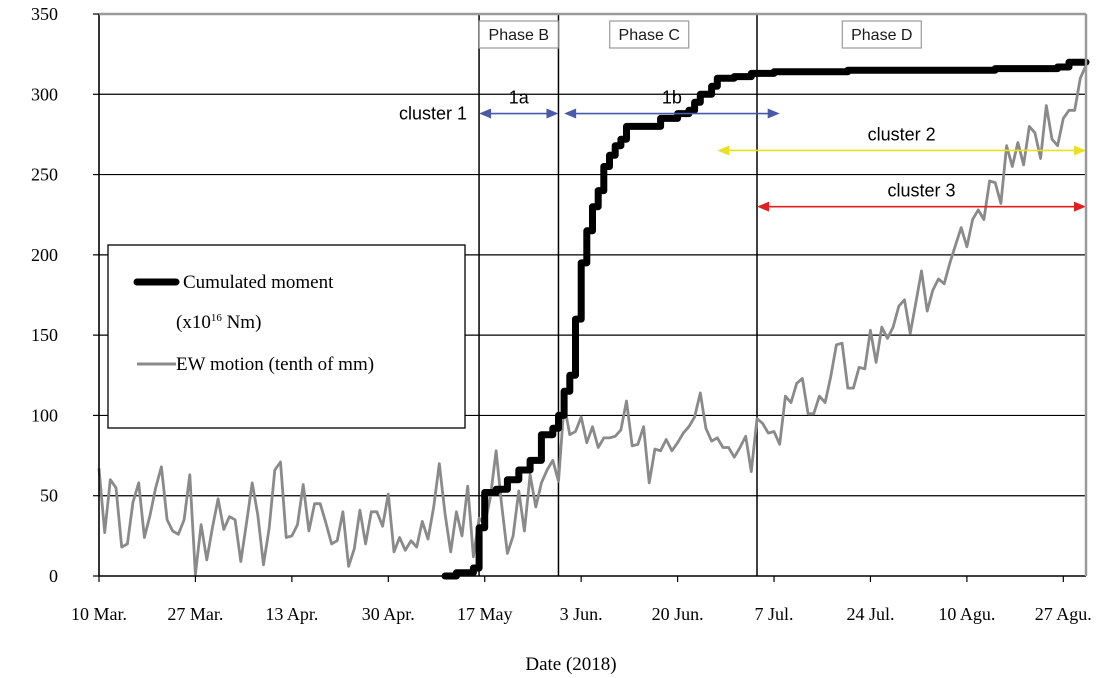 The height and width of the screenshot is (678, 1104). What do you see at coordinates (966, 614) in the screenshot?
I see `x-tick-label: 10 Agu.` at bounding box center [966, 614].